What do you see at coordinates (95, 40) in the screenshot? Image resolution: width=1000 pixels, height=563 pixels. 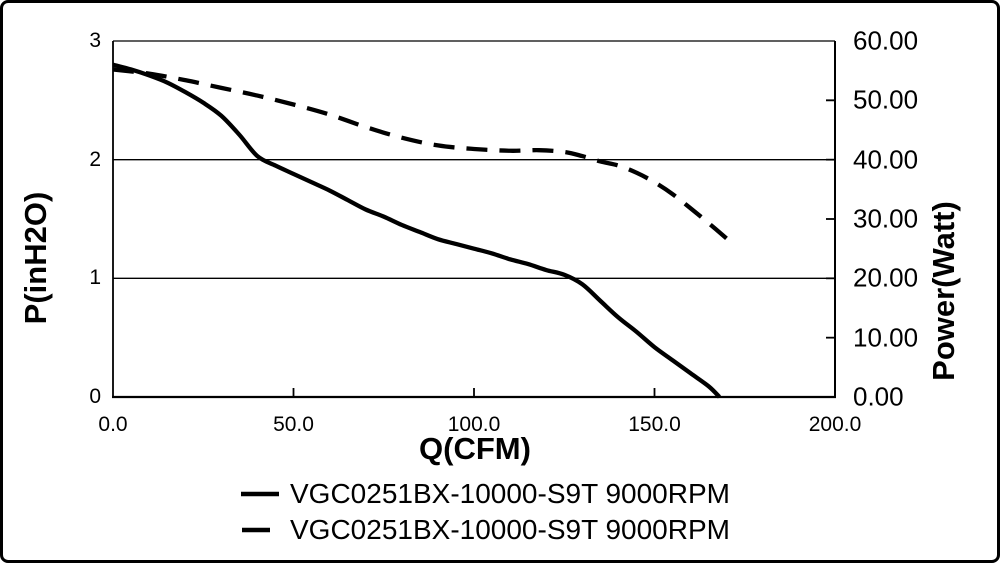 I see `y-left-tick-label-3: 3` at bounding box center [95, 40].